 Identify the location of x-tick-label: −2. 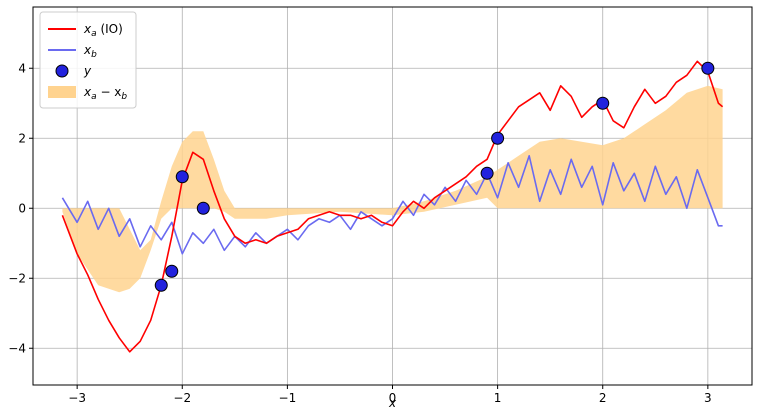
(182, 398).